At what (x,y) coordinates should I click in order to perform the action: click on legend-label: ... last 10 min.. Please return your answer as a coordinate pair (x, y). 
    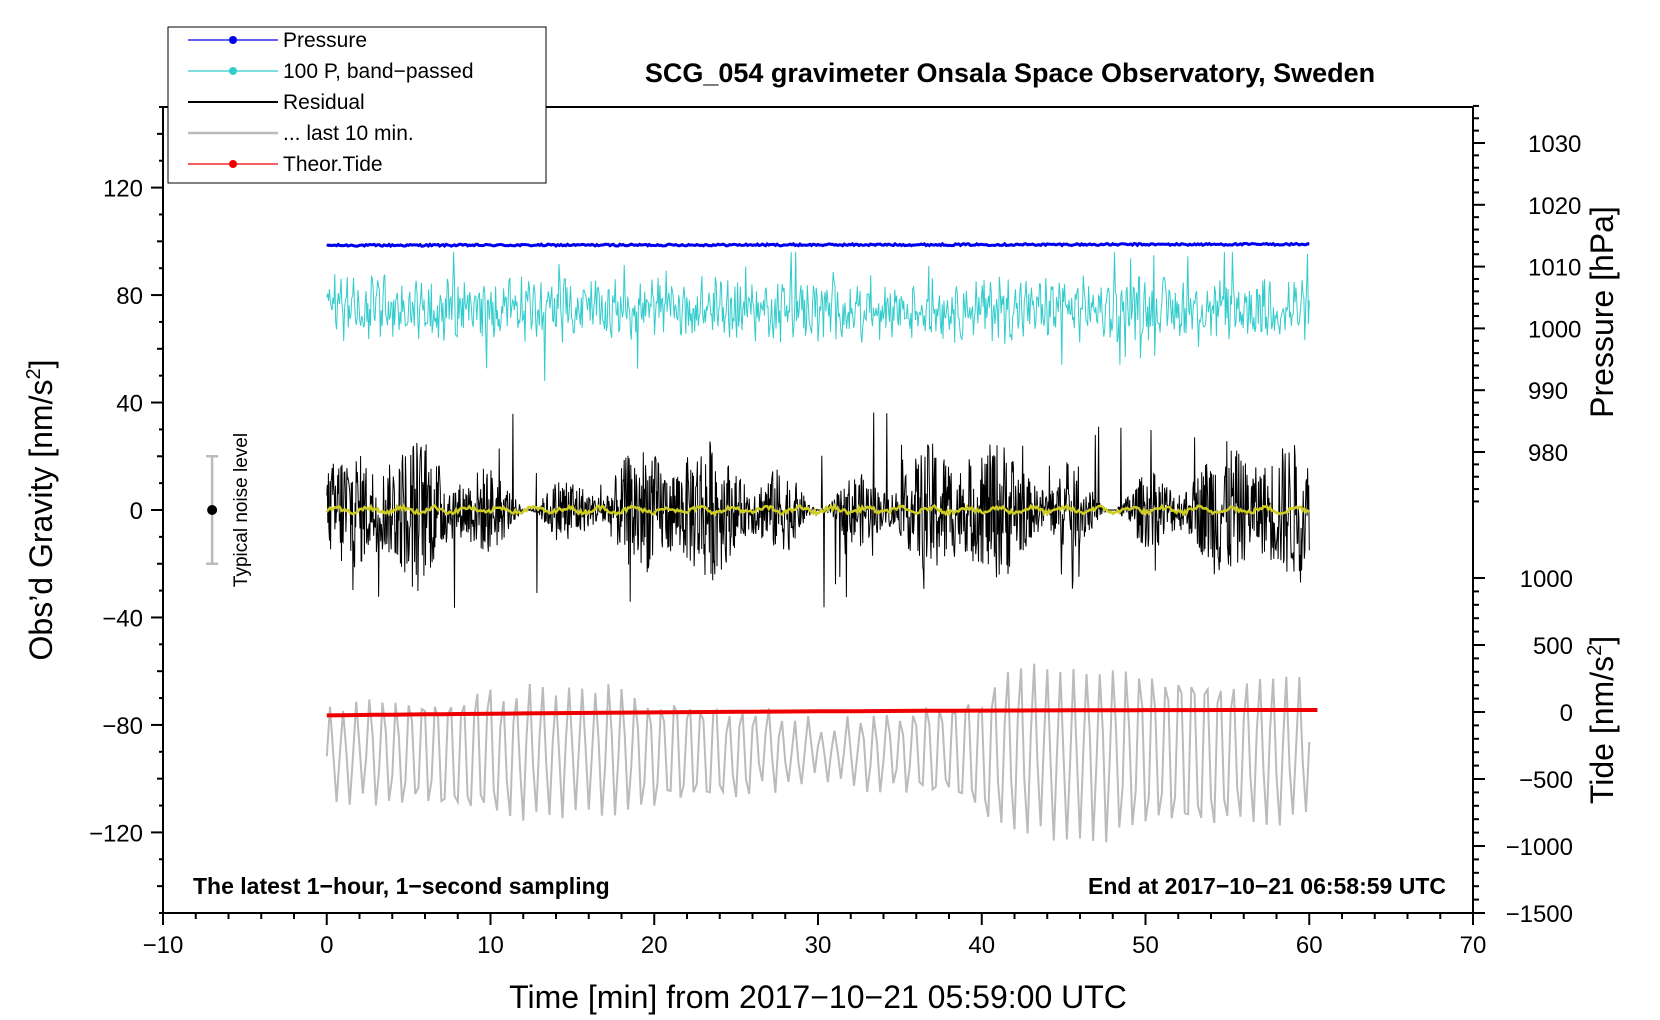
    Looking at the image, I should click on (348, 133).